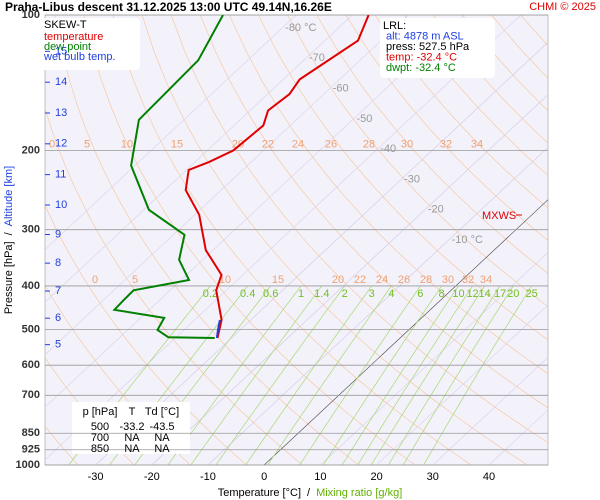 The image size is (600, 500). What do you see at coordinates (345, 294) in the screenshot?
I see `mixing-ratio-label: 2` at bounding box center [345, 294].